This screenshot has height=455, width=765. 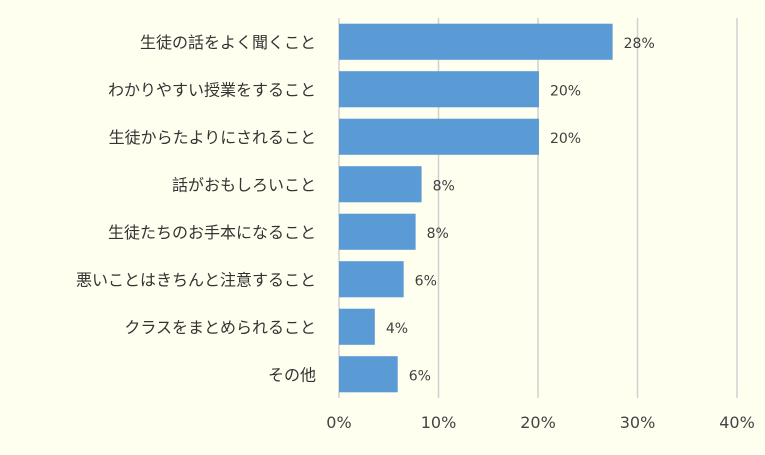 I want to click on category-label: 悪いことはきちんと注意すること, so click(x=196, y=279).